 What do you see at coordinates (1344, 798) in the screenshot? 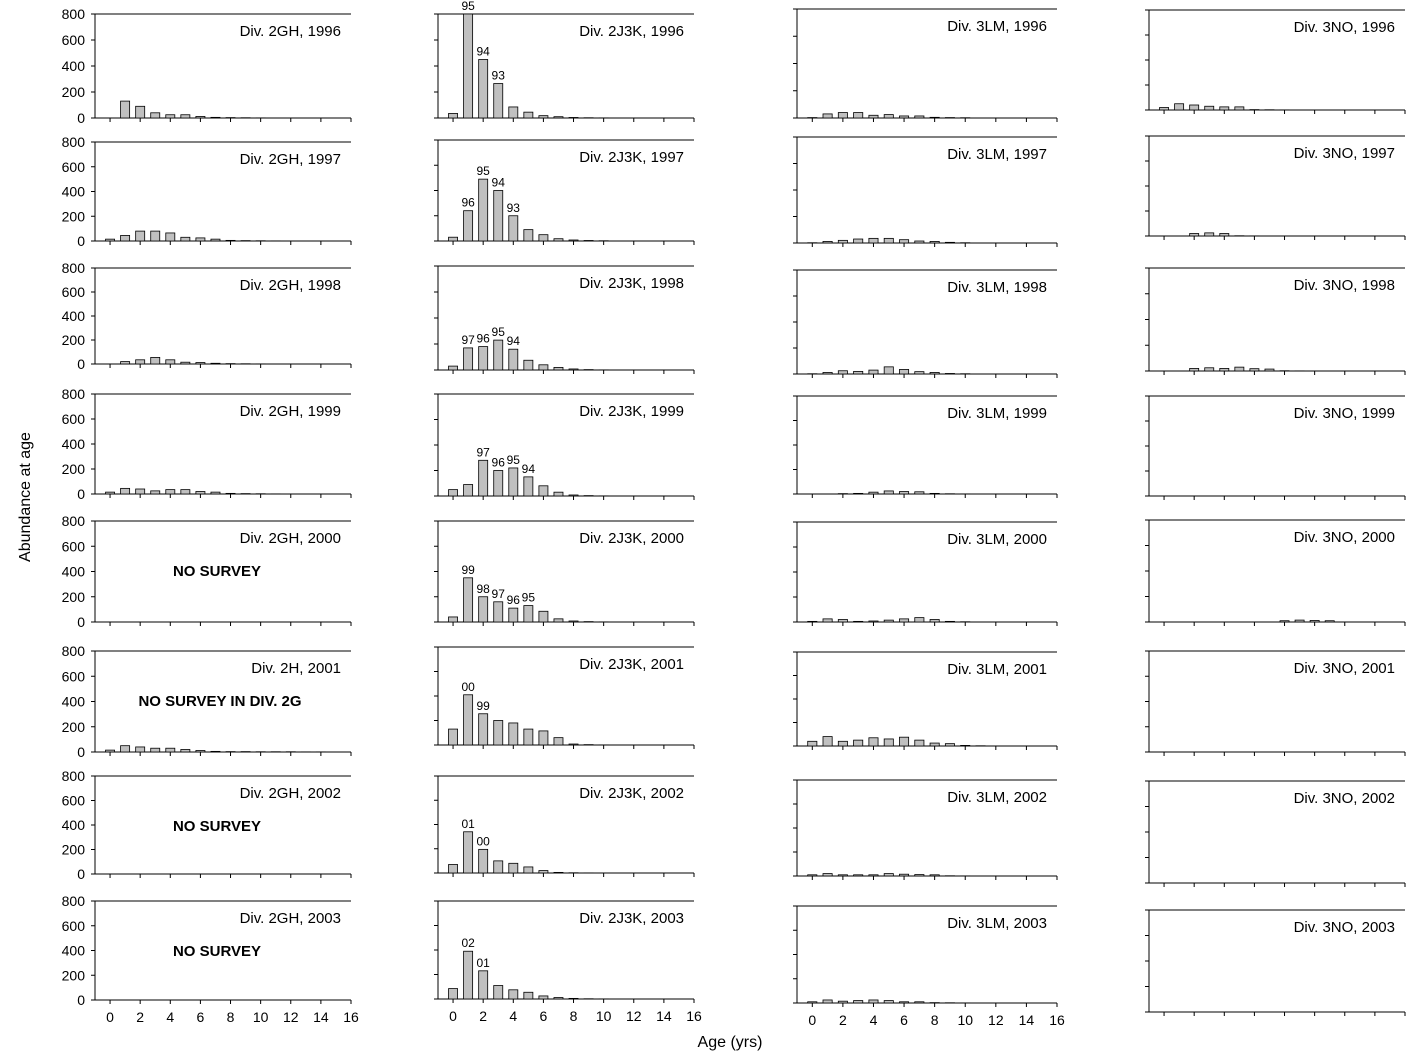
I see `panel-title: Div. 3NO, 2002` at bounding box center [1344, 798].